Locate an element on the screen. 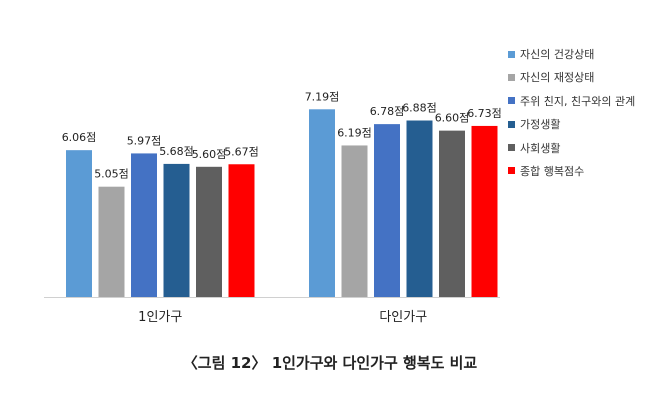 The width and height of the screenshot is (660, 412). legend-item: 사회생활 is located at coordinates (571, 148).